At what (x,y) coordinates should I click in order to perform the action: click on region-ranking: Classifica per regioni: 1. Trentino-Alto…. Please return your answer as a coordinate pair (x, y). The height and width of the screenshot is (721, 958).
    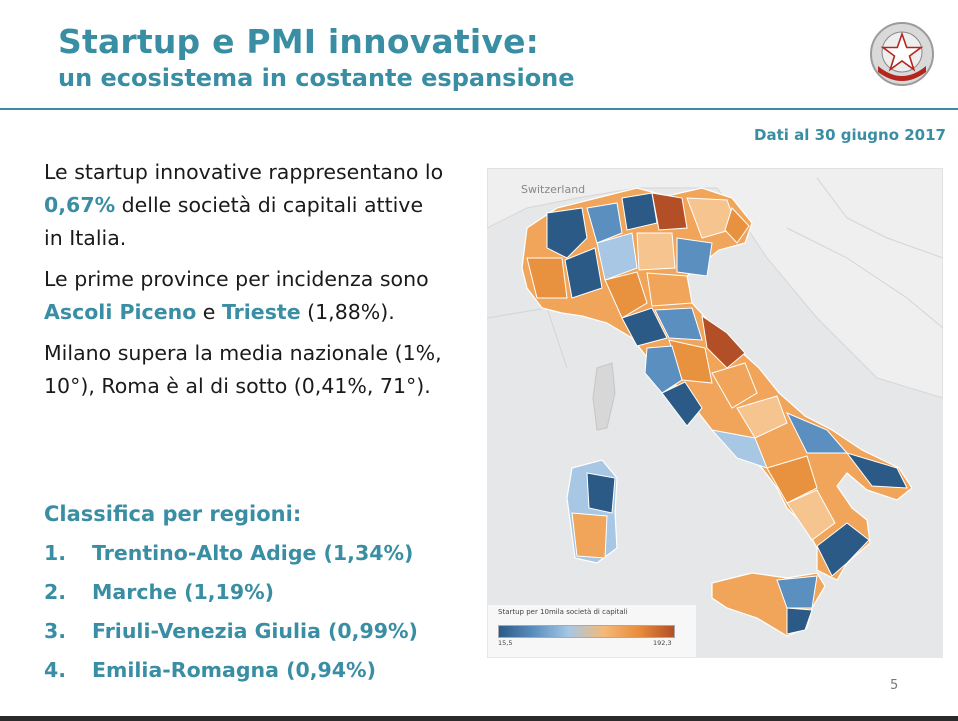
    Looking at the image, I should click on (231, 596).